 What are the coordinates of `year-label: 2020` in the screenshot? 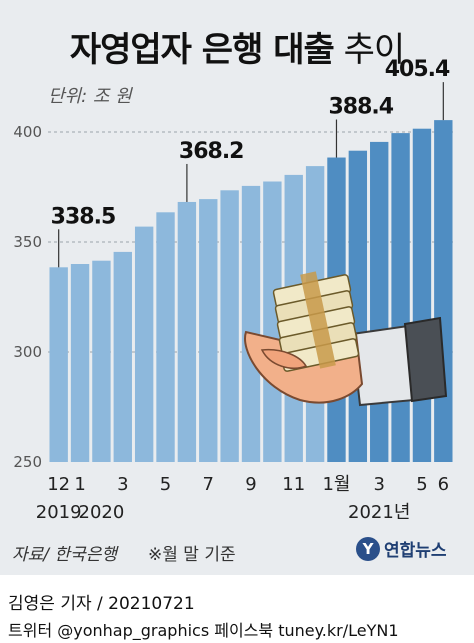 It's located at (102, 512).